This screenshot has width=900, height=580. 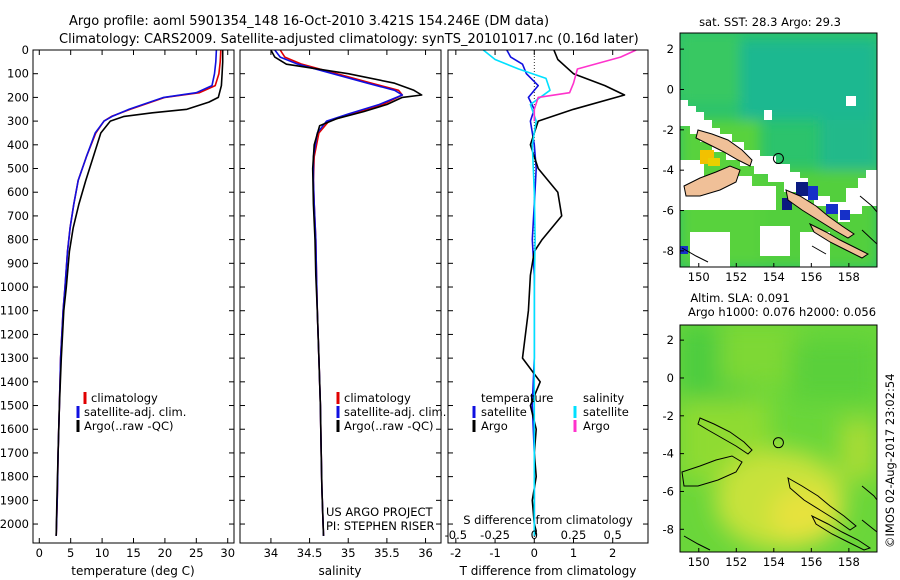 What do you see at coordinates (736, 562) in the screenshot?
I see `map-x-tick-label: 152` at bounding box center [736, 562].